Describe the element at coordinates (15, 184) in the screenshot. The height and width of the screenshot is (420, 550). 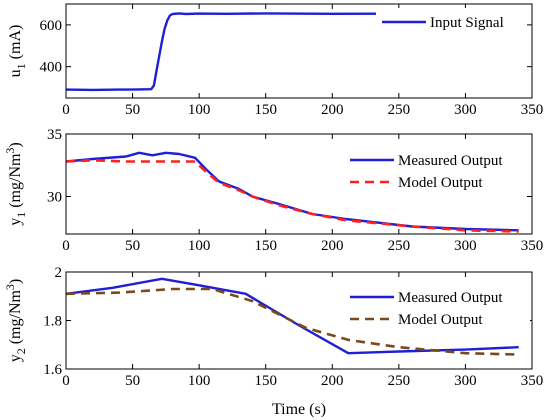
I see `y-axis-title: y1 (mg/Nm3)` at that location.